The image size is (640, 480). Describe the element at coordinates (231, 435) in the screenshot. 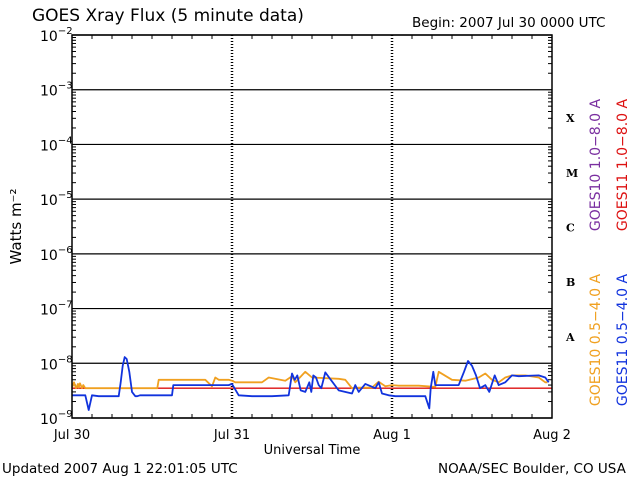

I see `x-tick-label: Jul 31` at that location.